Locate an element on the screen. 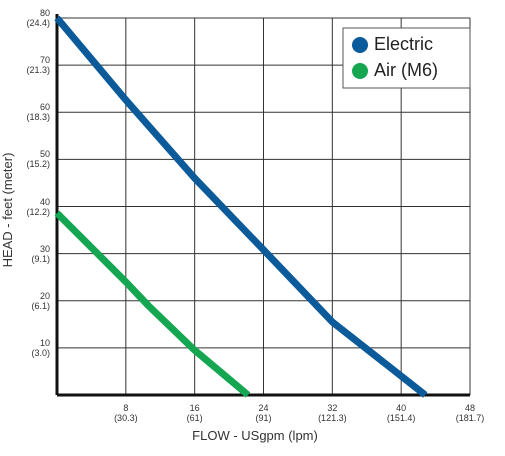 The height and width of the screenshot is (456, 505). x-tick-label: 32 (121.3) is located at coordinates (332, 413).